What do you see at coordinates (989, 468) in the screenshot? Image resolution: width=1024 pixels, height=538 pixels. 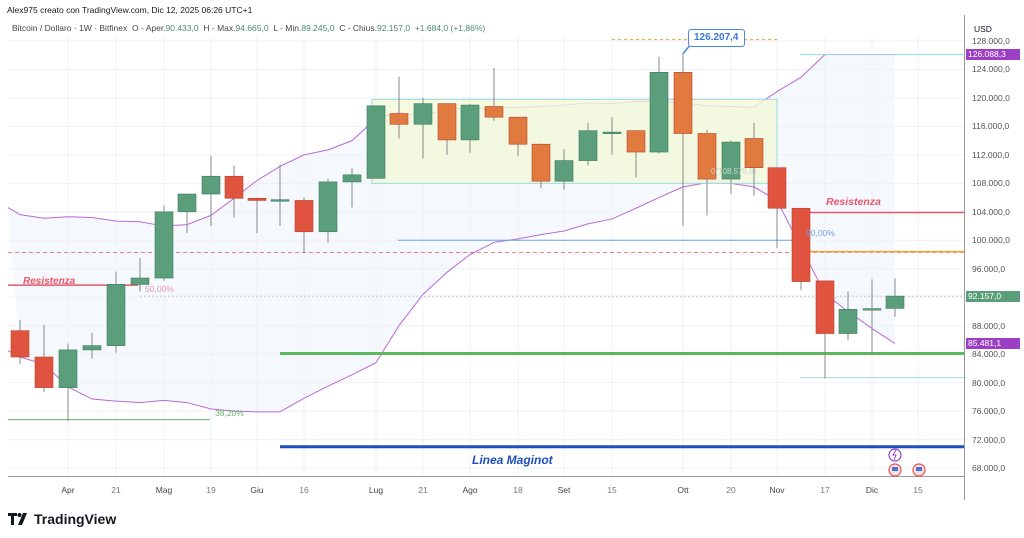 I see `price-tick: 68.000,0` at bounding box center [989, 468].